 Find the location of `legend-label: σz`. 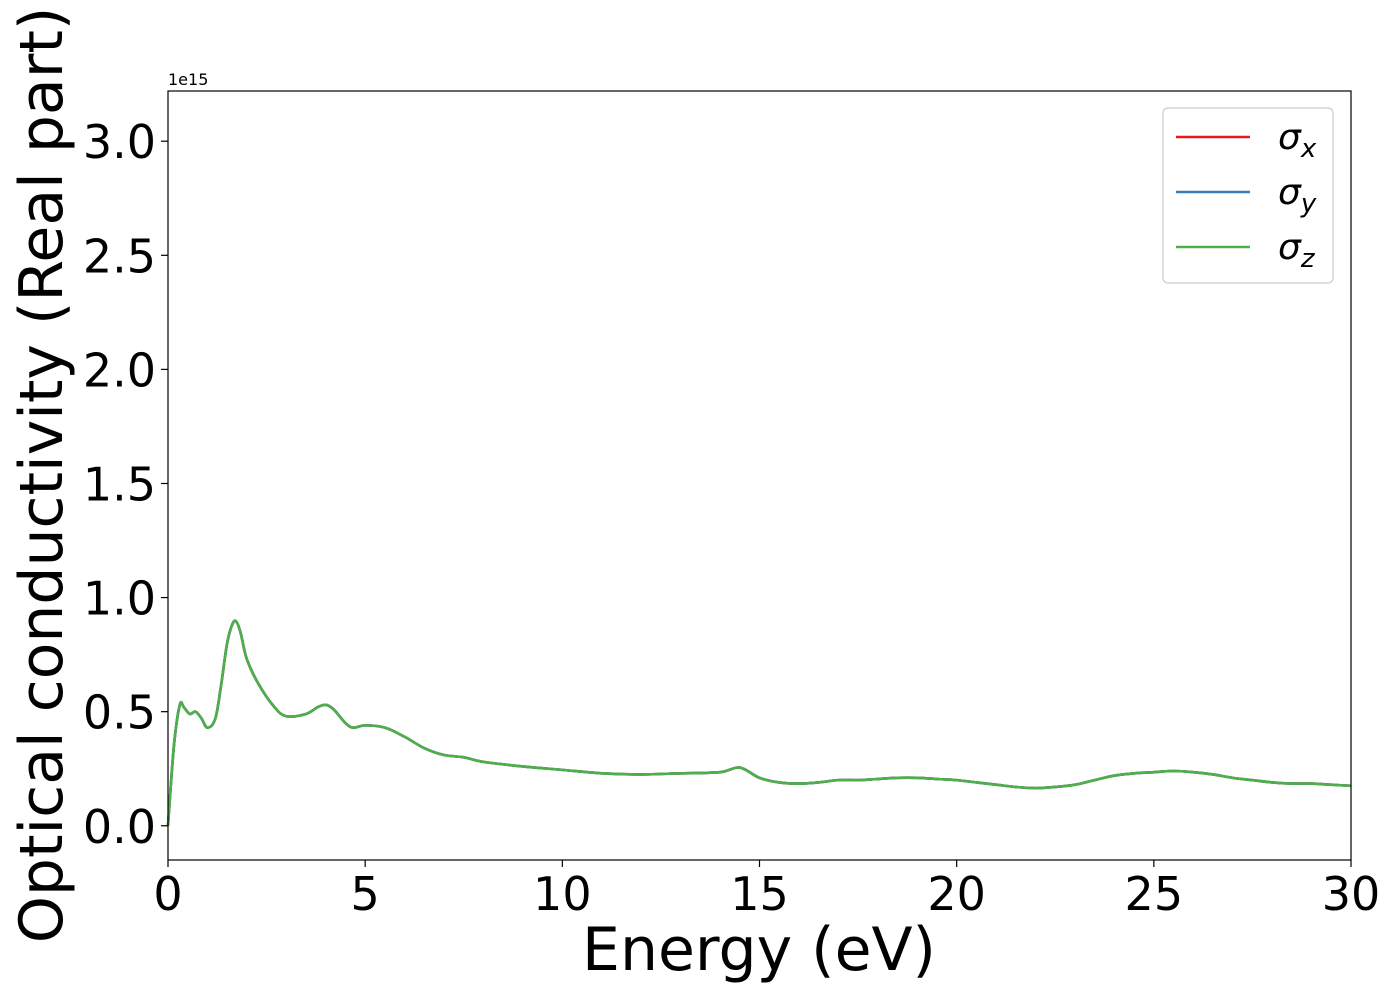

legend-label: σz is located at coordinates (1297, 250).